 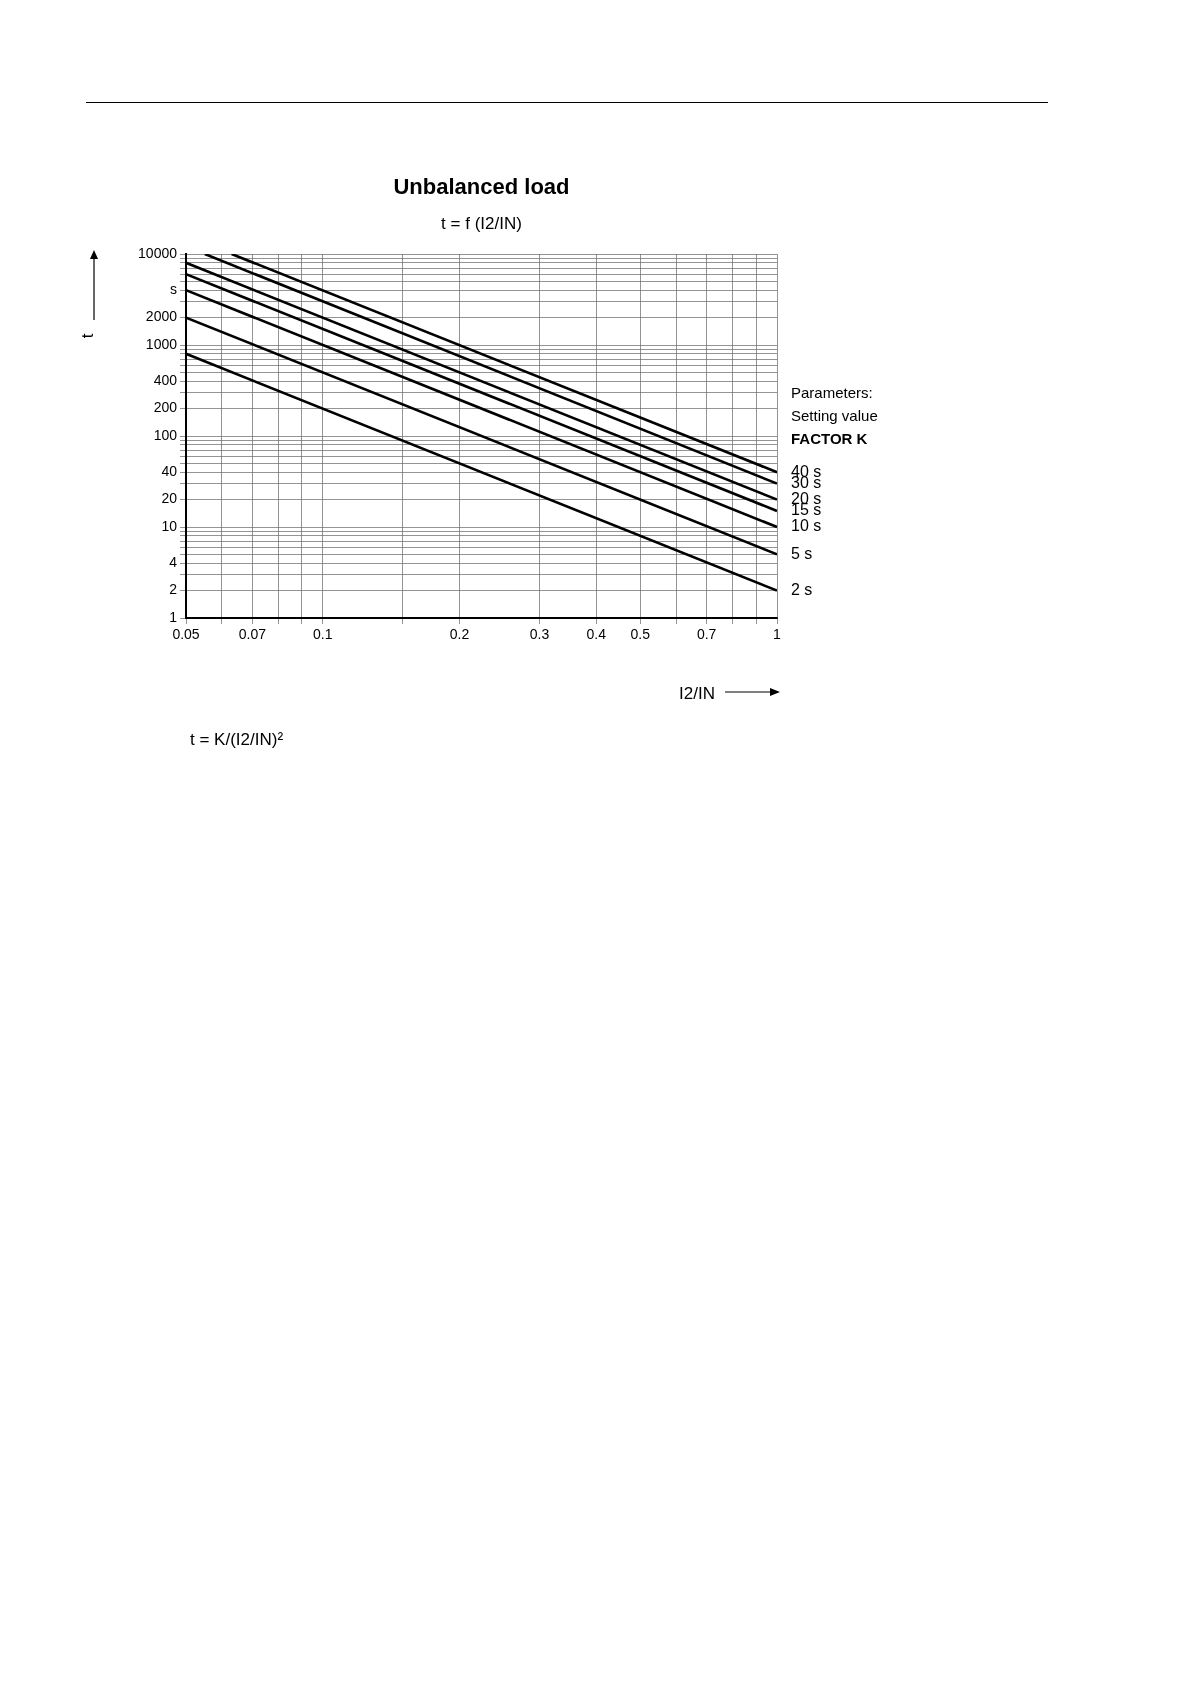 What do you see at coordinates (640, 634) in the screenshot?
I see `x-tick-label: 0.5` at bounding box center [640, 634].